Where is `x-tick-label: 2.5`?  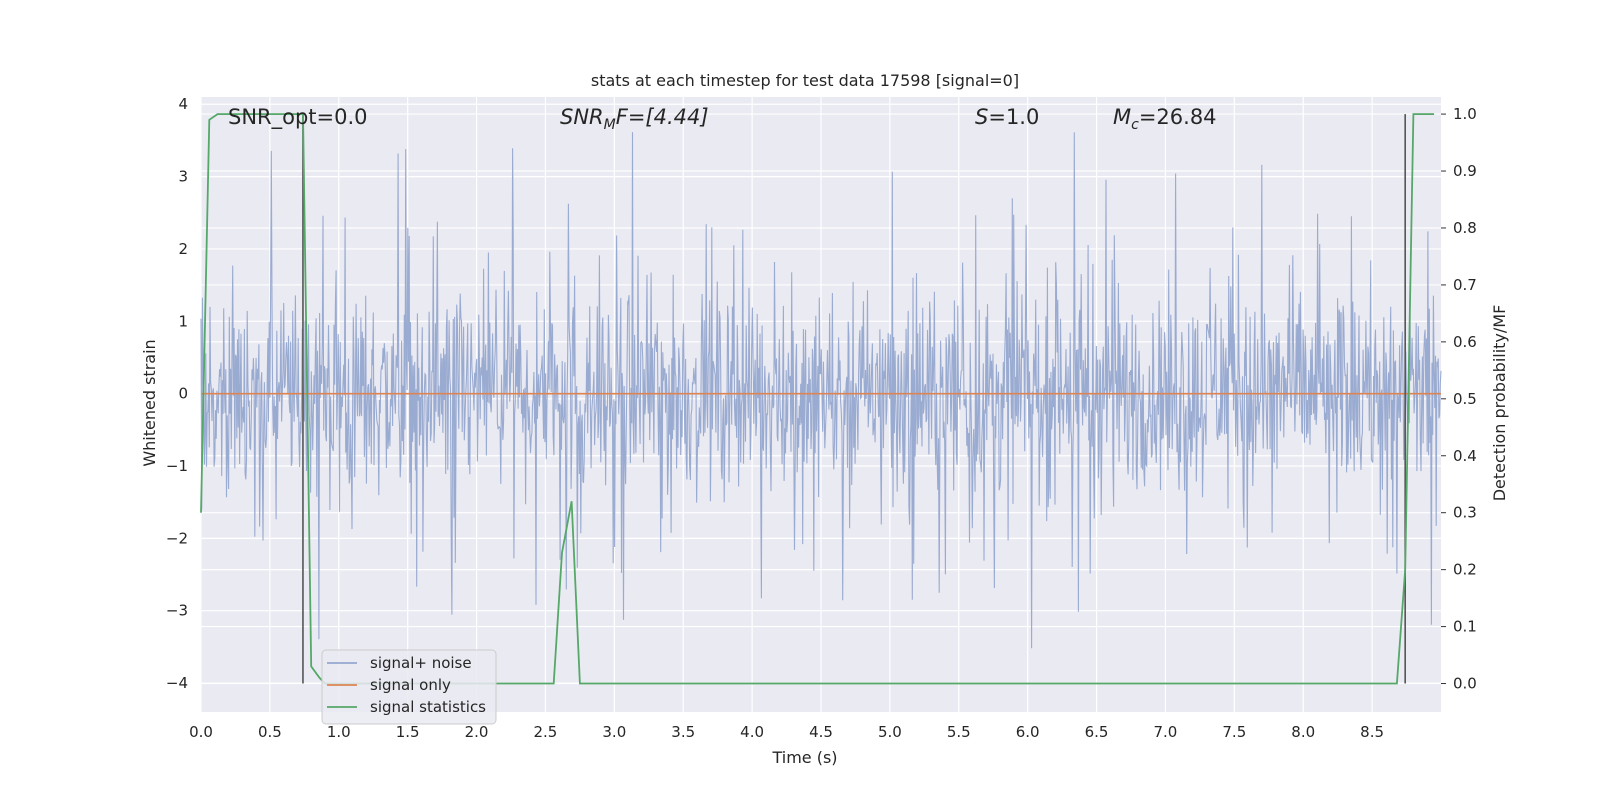
x-tick-label: 2.5 is located at coordinates (546, 732).